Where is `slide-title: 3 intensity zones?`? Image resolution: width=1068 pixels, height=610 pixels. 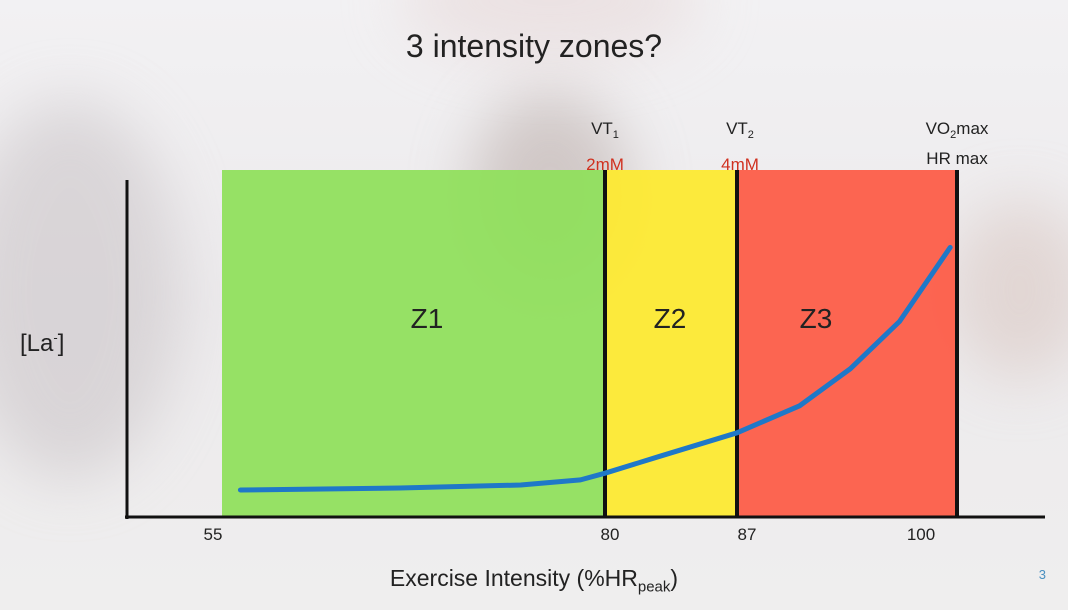
slide-title: 3 intensity zones? is located at coordinates (534, 46).